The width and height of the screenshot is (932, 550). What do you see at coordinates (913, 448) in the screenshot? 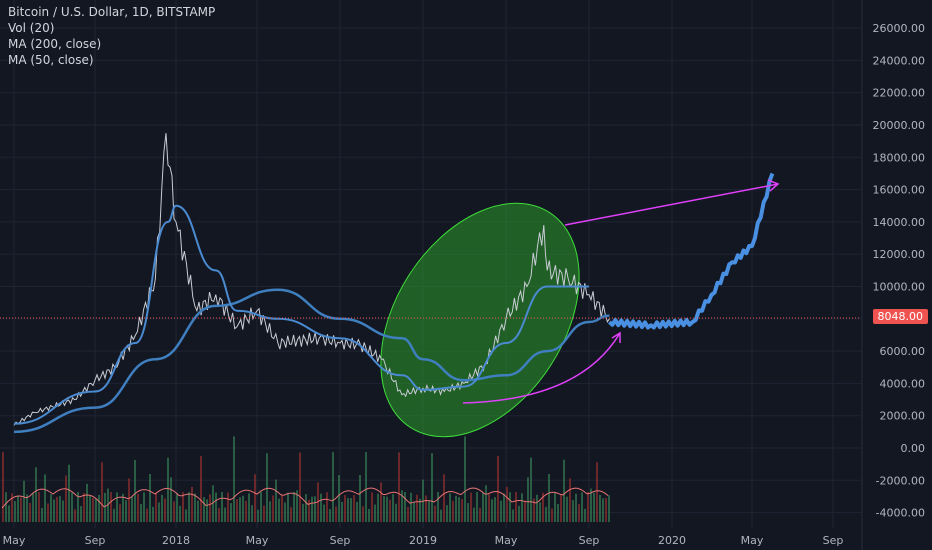
I see `y-tick-label: 0.00` at bounding box center [913, 448].